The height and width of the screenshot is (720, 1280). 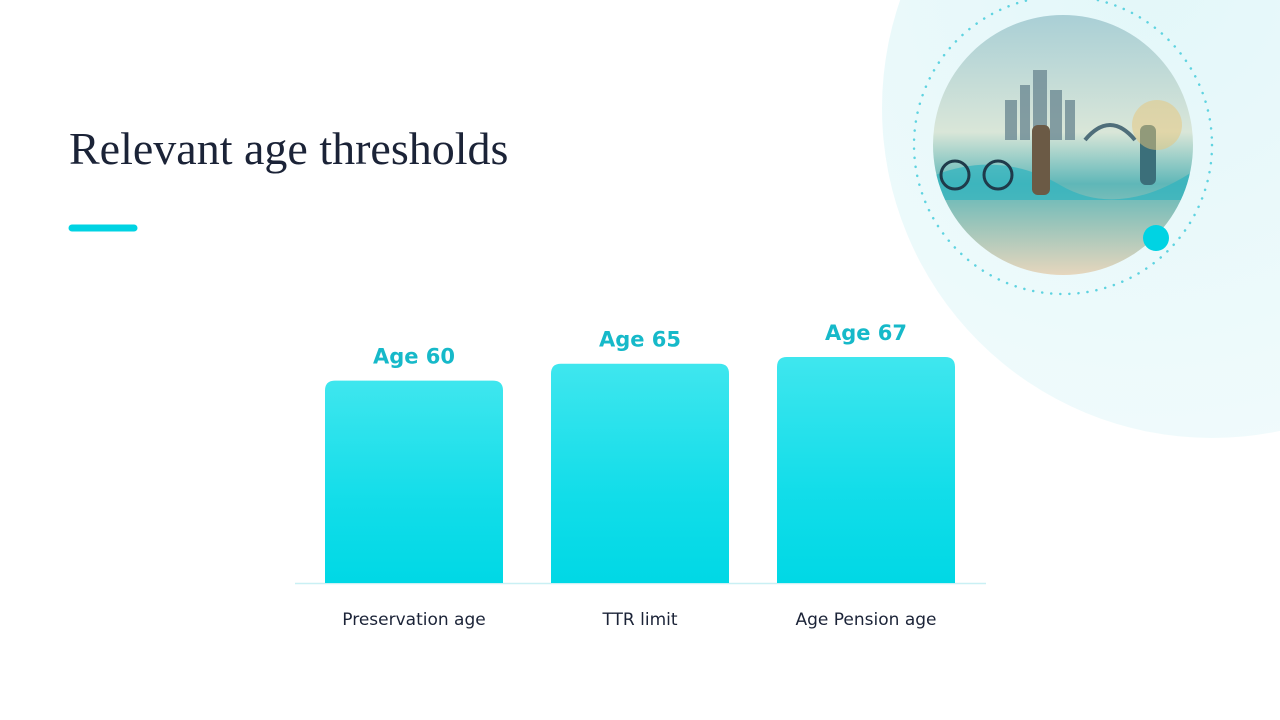 I want to click on category-label: Age Pension age, so click(x=866, y=620).